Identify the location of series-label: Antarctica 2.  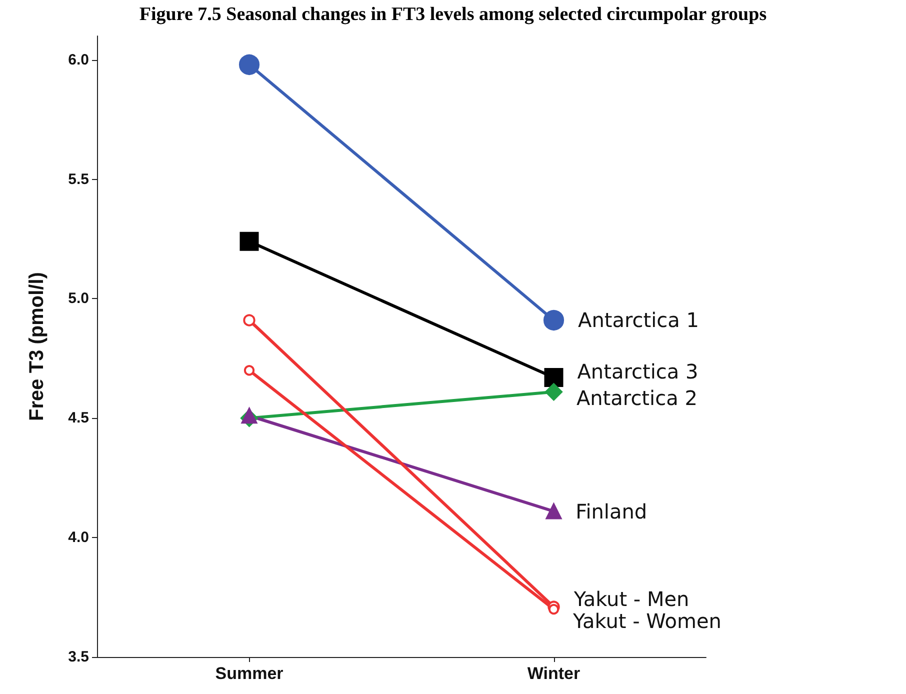
(637, 398).